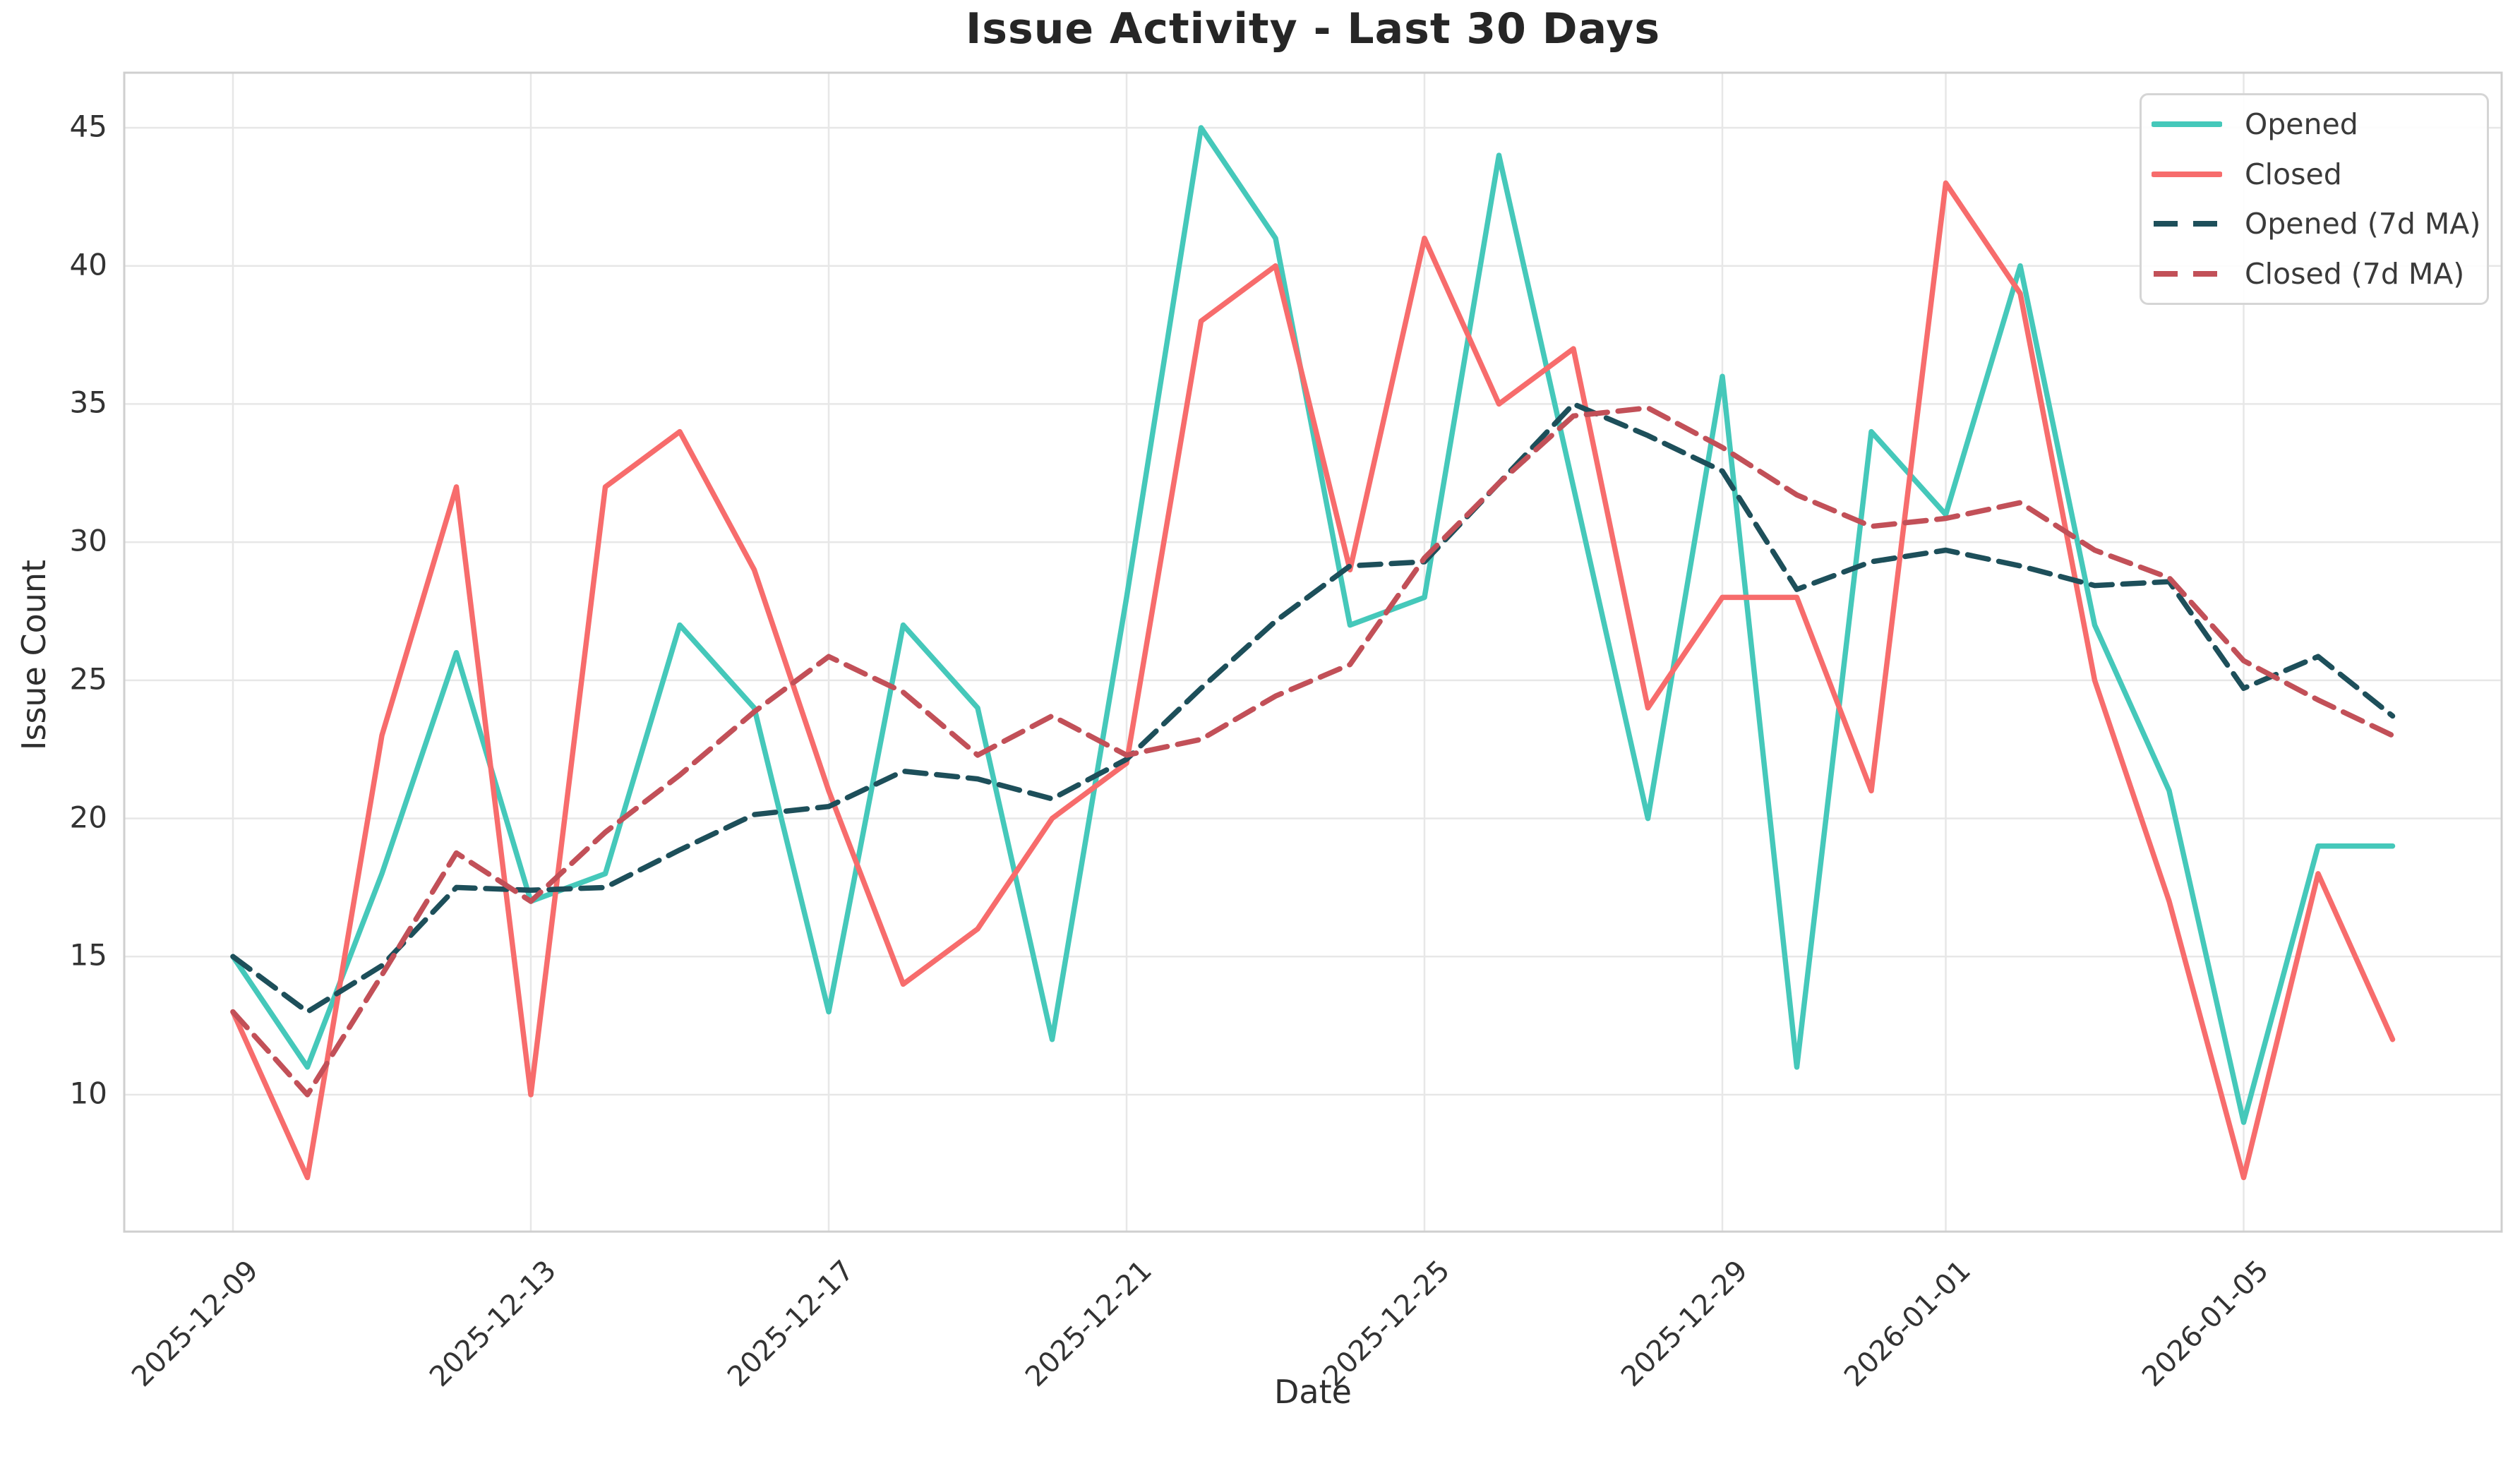 The height and width of the screenshot is (1461, 2520). Describe the element at coordinates (88, 402) in the screenshot. I see `y-tick-label: 35` at that location.